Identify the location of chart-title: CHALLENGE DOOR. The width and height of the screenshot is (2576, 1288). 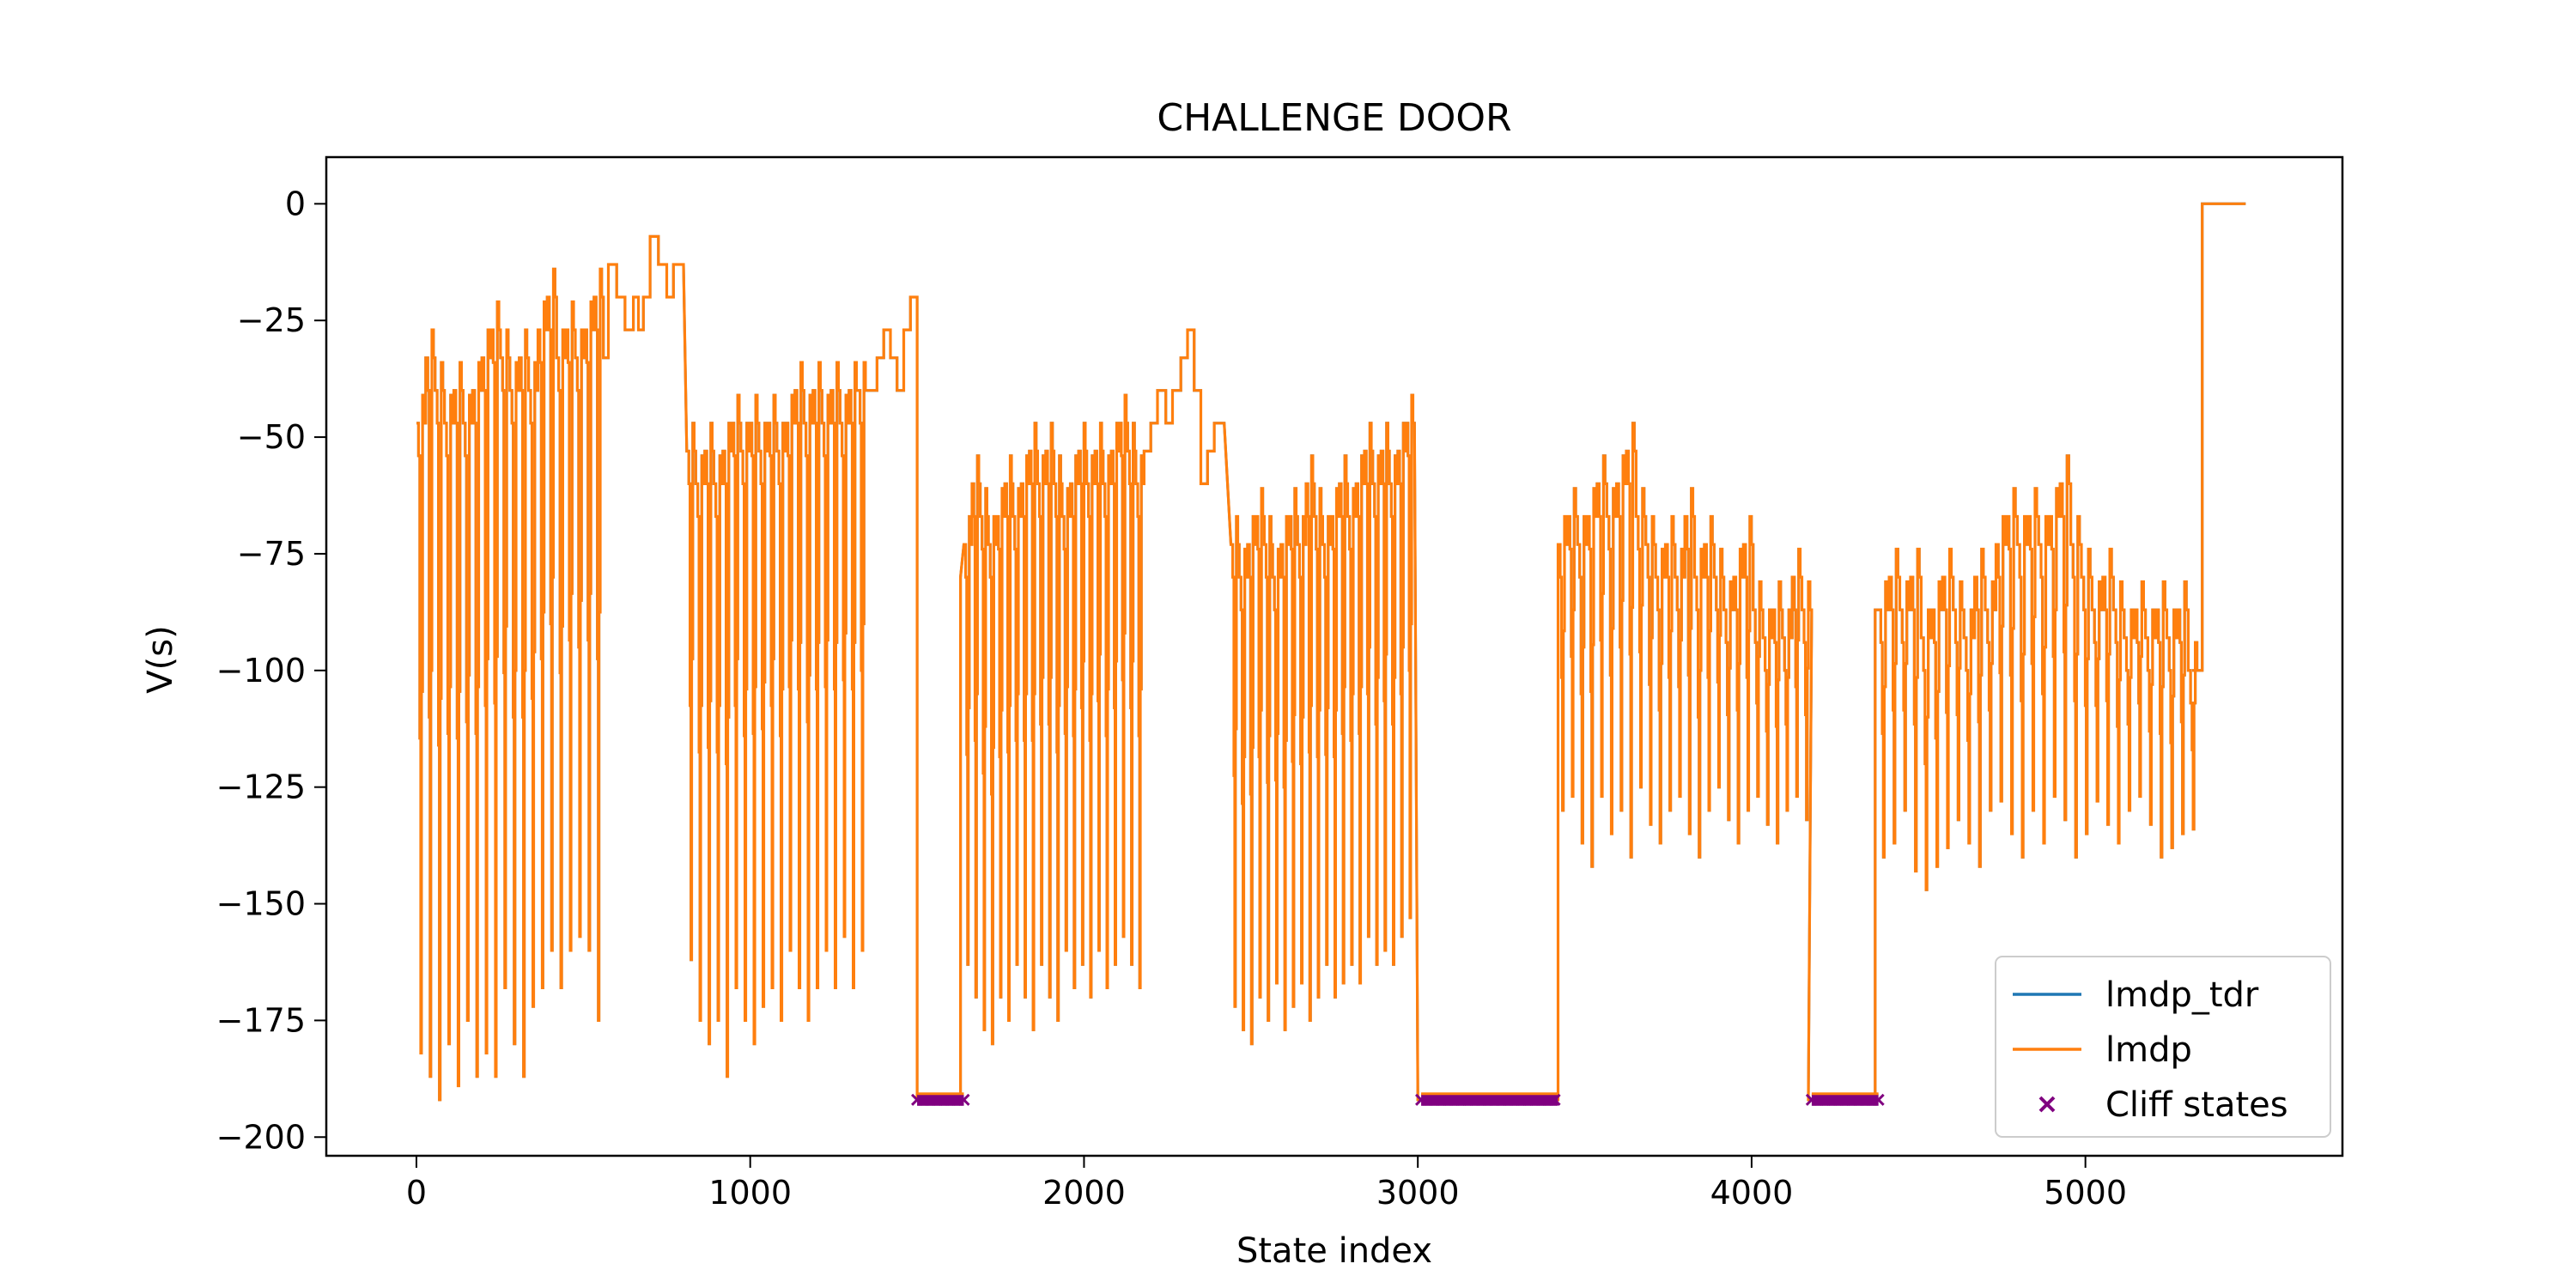
(1334, 118).